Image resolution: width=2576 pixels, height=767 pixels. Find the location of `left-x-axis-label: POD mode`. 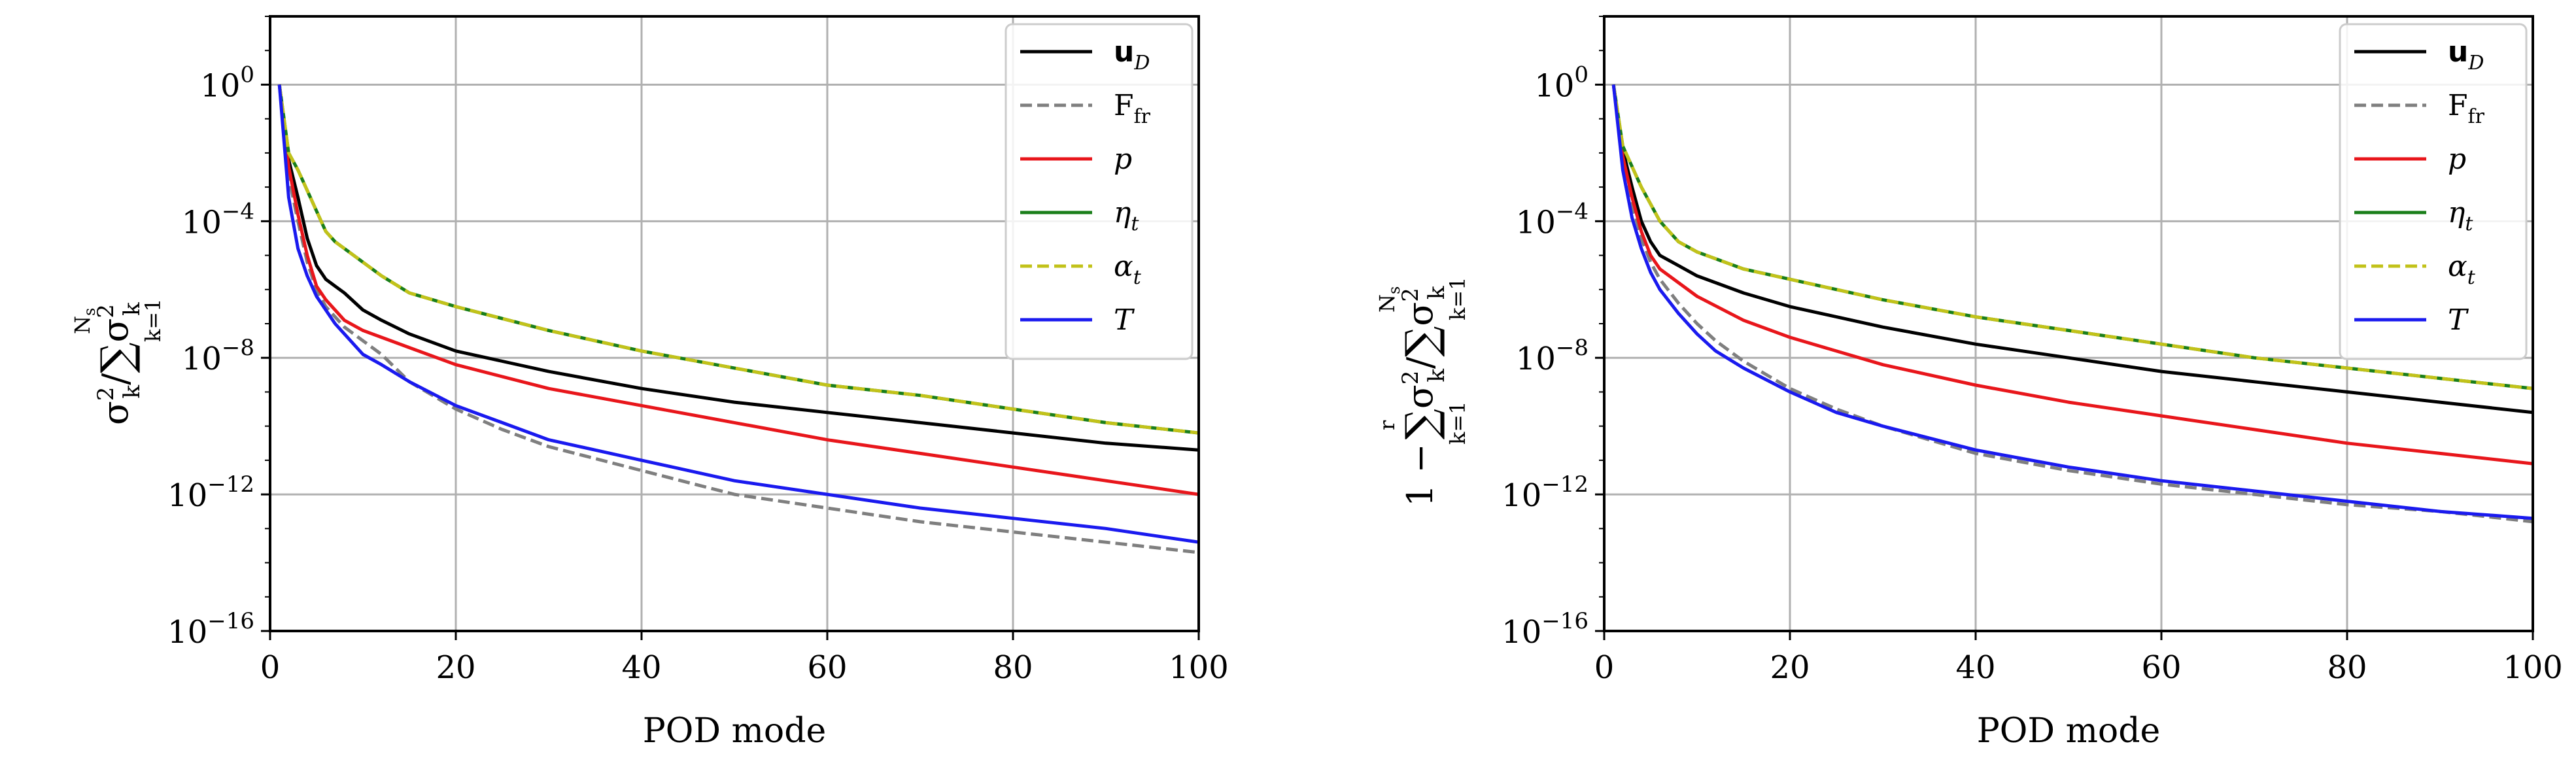

left-x-axis-label: POD mode is located at coordinates (735, 731).